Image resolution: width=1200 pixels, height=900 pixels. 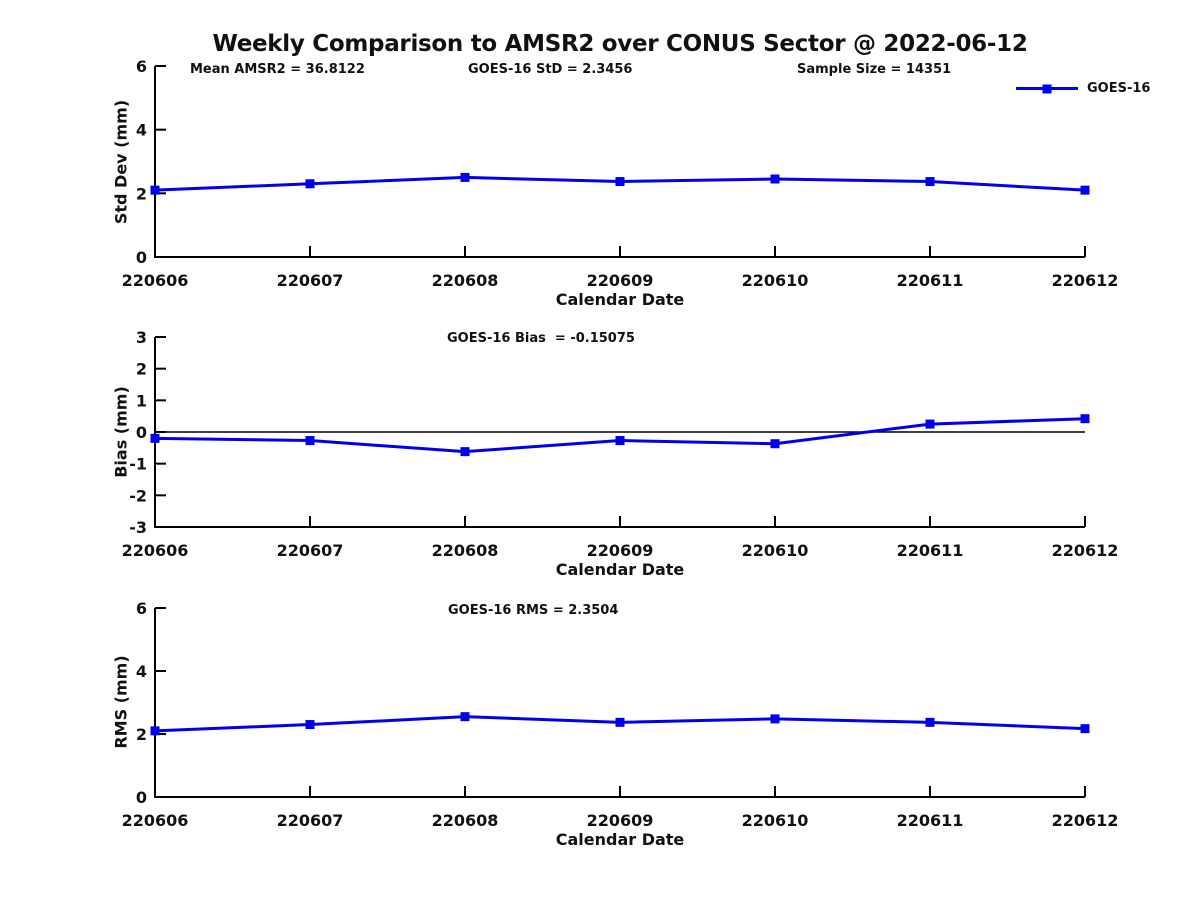 I want to click on bias-goes16-line, so click(x=620, y=435).